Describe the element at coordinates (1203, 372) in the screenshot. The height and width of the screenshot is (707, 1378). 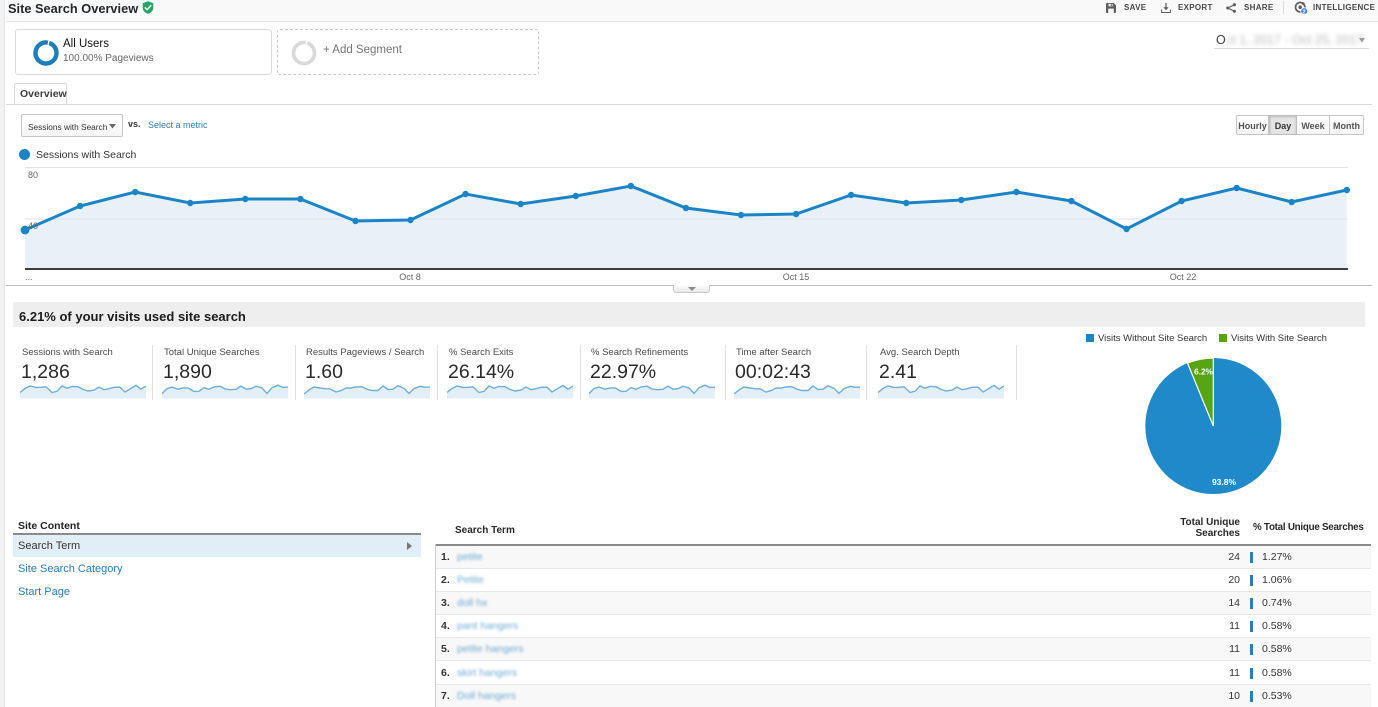
I see `svg-text: 6.2%` at that location.